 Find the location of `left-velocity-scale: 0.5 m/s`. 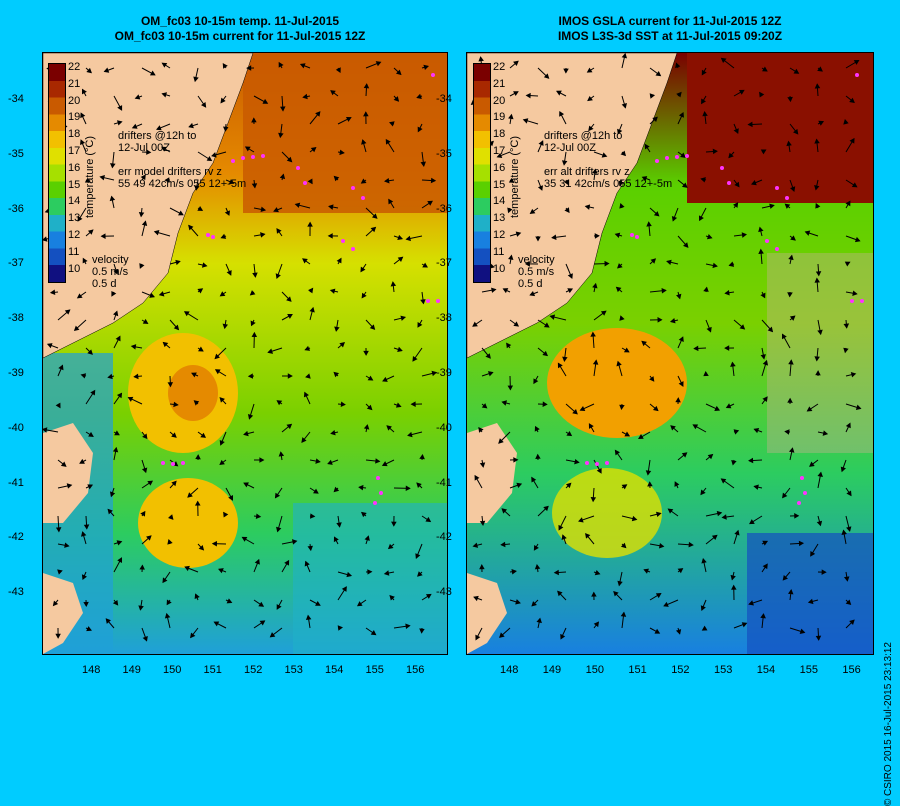

left-velocity-scale: 0.5 m/s is located at coordinates (110, 272).